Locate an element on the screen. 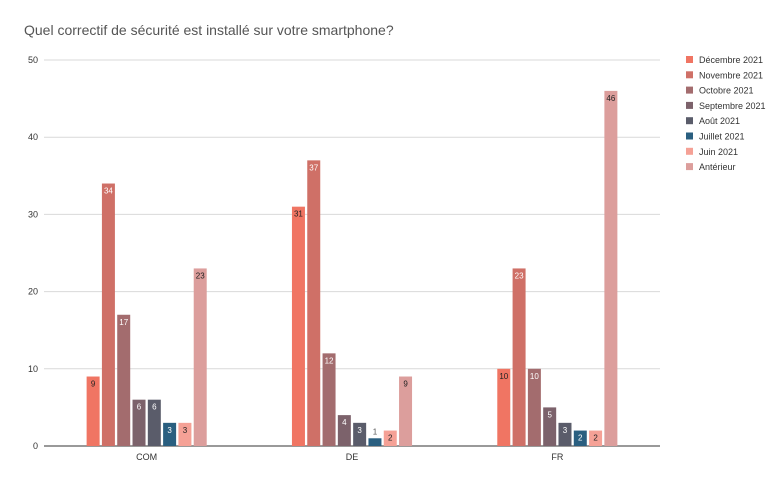 The image size is (782, 484). y-tick-label: 40 is located at coordinates (33, 137).